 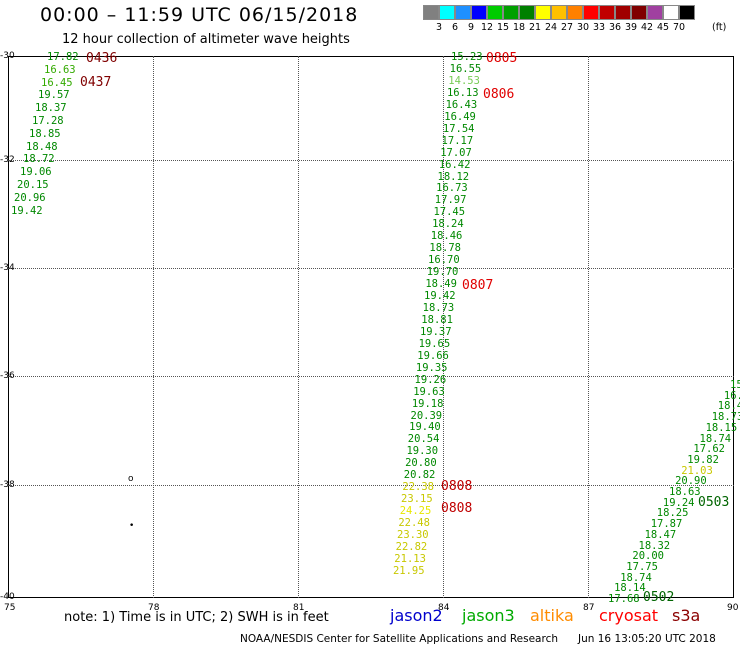 I want to click on wave-height-value: 20.80, so click(x=421, y=463).